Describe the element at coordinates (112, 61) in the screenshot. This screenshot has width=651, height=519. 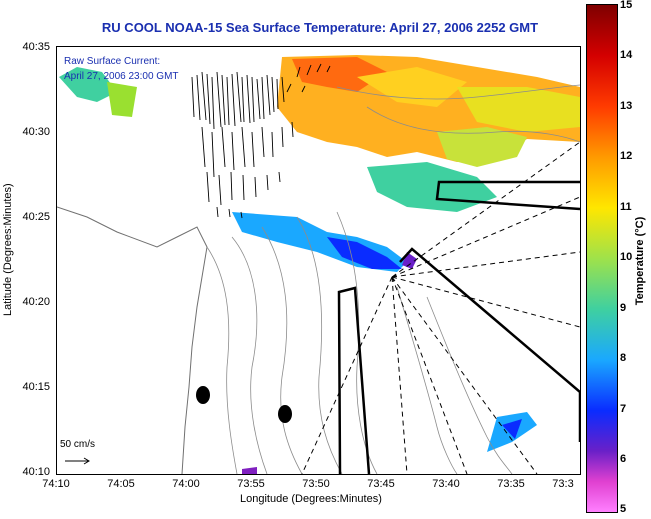
I see `current-legend-title: Raw Surface Current:` at that location.